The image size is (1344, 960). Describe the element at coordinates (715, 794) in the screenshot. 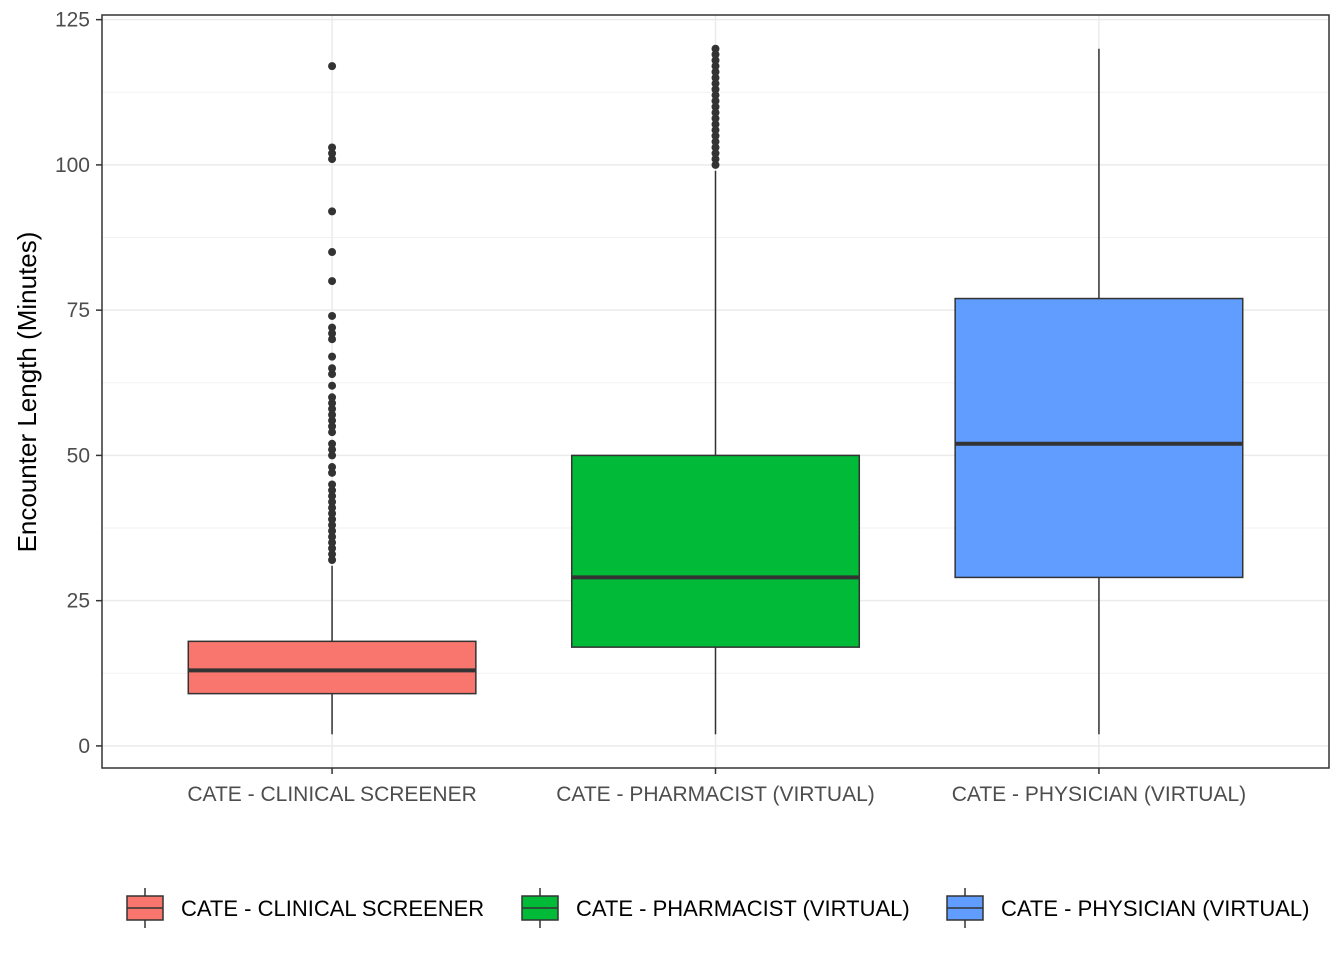

I see `x-tick-label: CATE - PHARMACIST (VIRTUAL)` at that location.